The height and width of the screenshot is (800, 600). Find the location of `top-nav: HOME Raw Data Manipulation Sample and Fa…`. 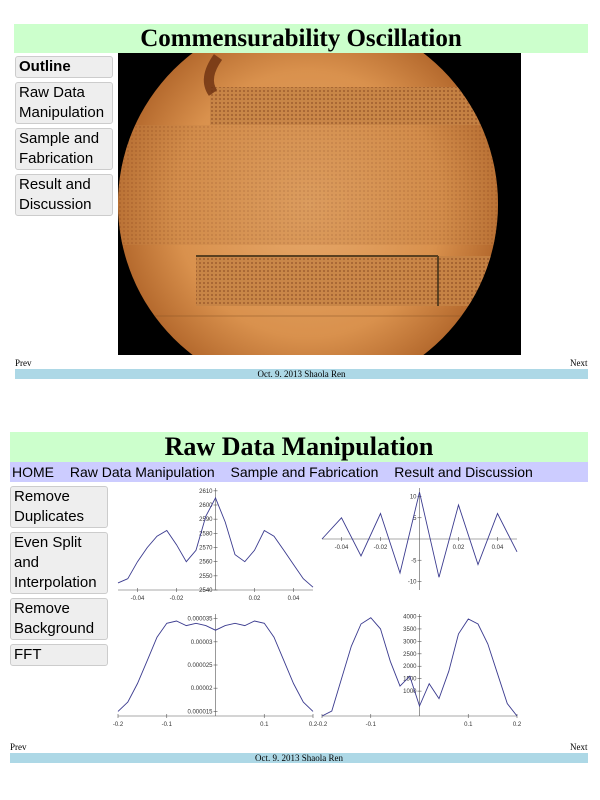

top-nav: HOME Raw Data Manipulation Sample and Fa… is located at coordinates (299, 472).